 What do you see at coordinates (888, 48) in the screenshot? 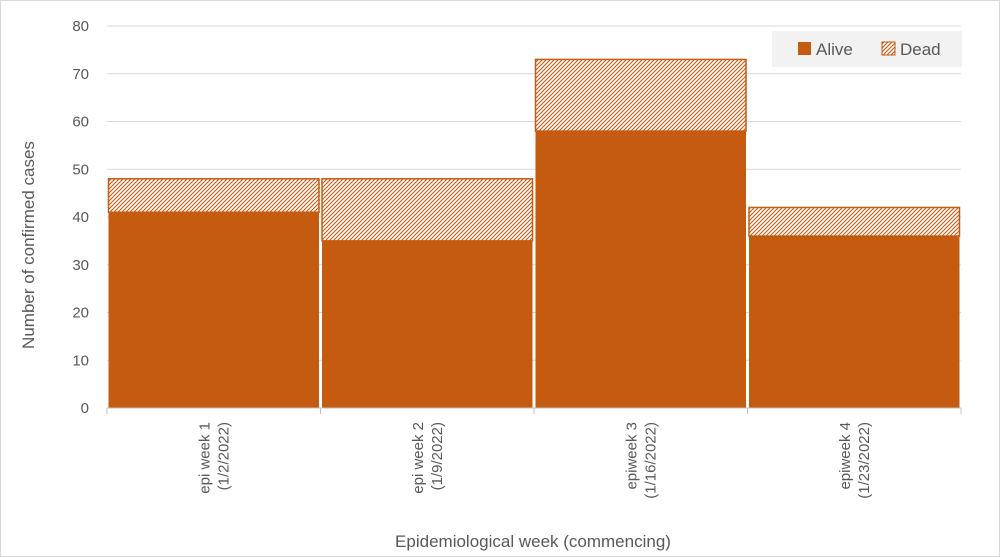
I see `legend-swatch-dead` at bounding box center [888, 48].